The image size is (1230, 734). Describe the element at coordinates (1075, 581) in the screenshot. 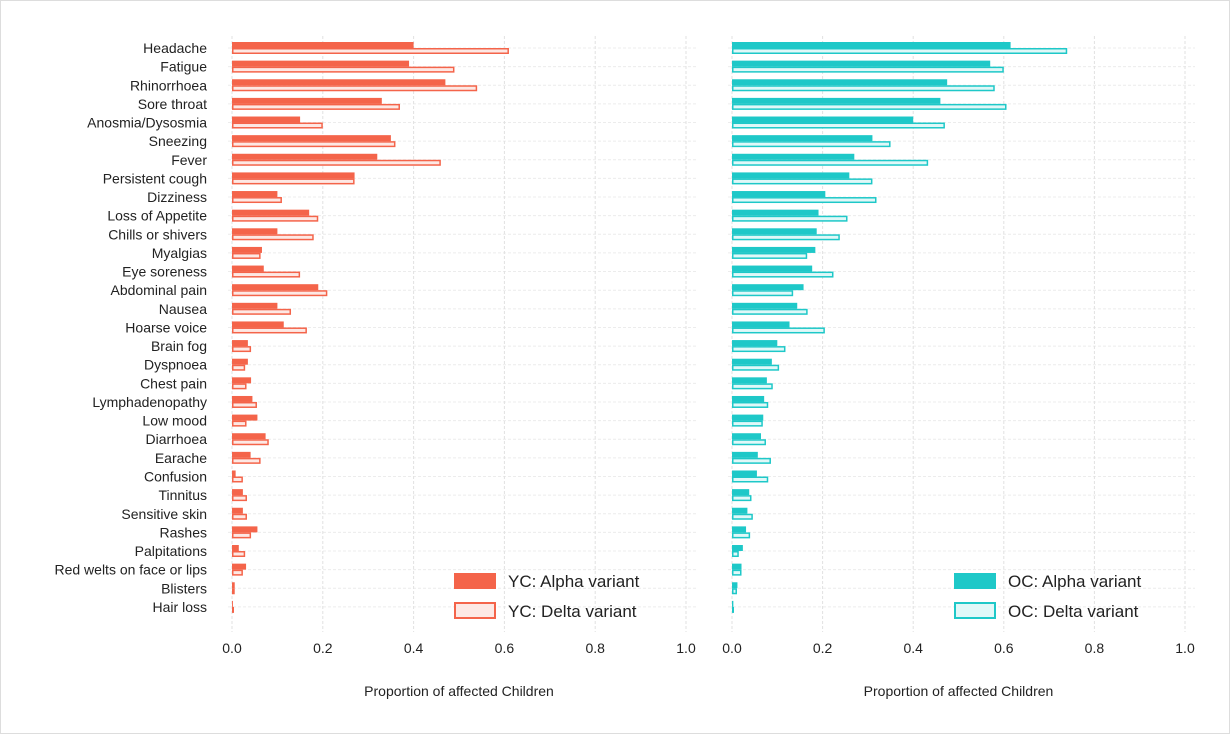

I see `legend-label-alpha: OC: Alpha variant` at that location.